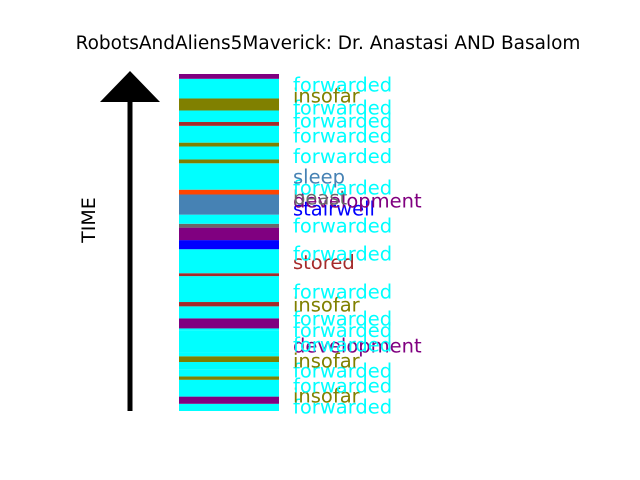 This screenshot has width=640, height=480. Describe the element at coordinates (324, 262) in the screenshot. I see `label-stored: stored` at that location.